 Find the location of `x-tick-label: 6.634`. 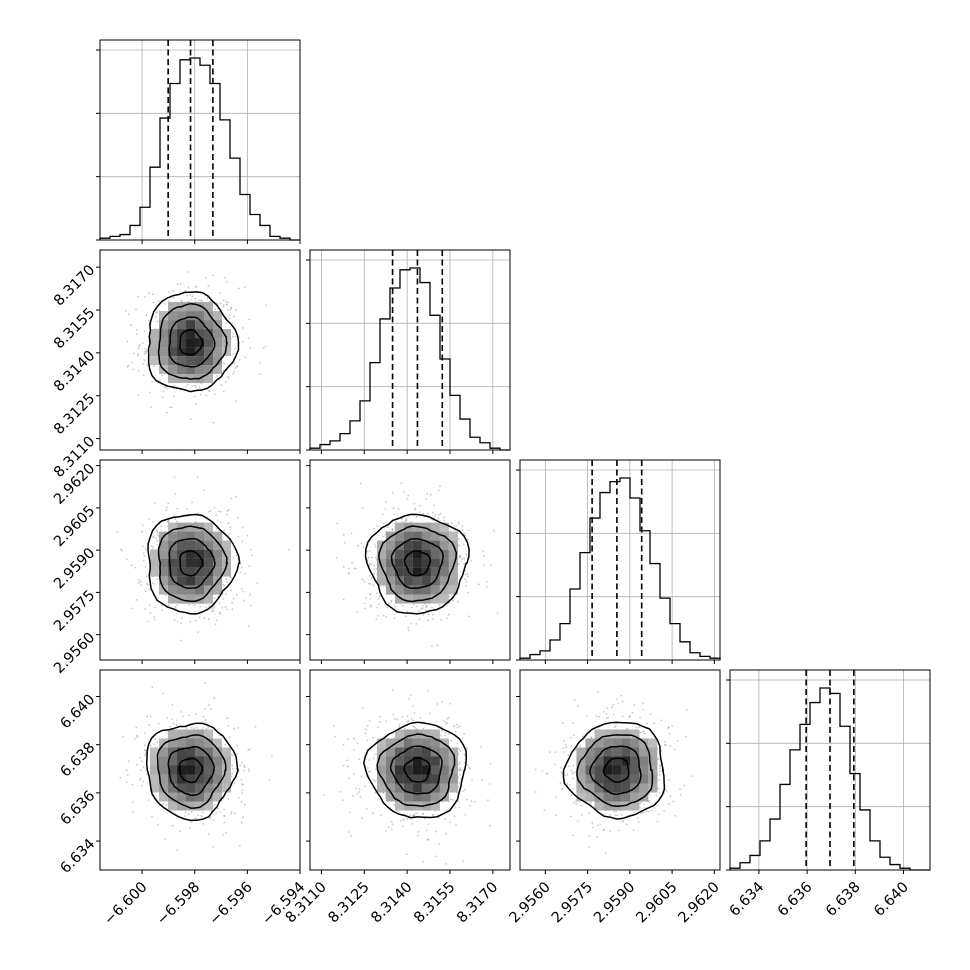

x-tick-label: 6.634 is located at coordinates (747, 899).